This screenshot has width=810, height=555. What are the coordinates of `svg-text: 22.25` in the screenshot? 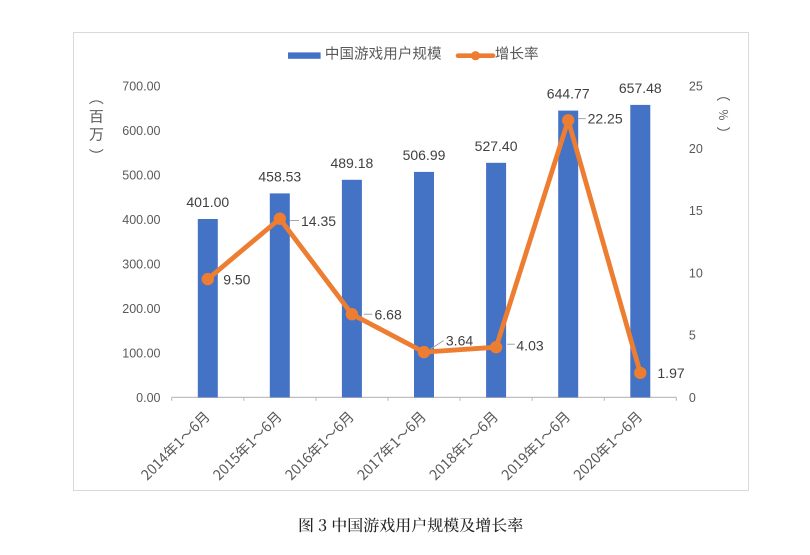 It's located at (605, 119).